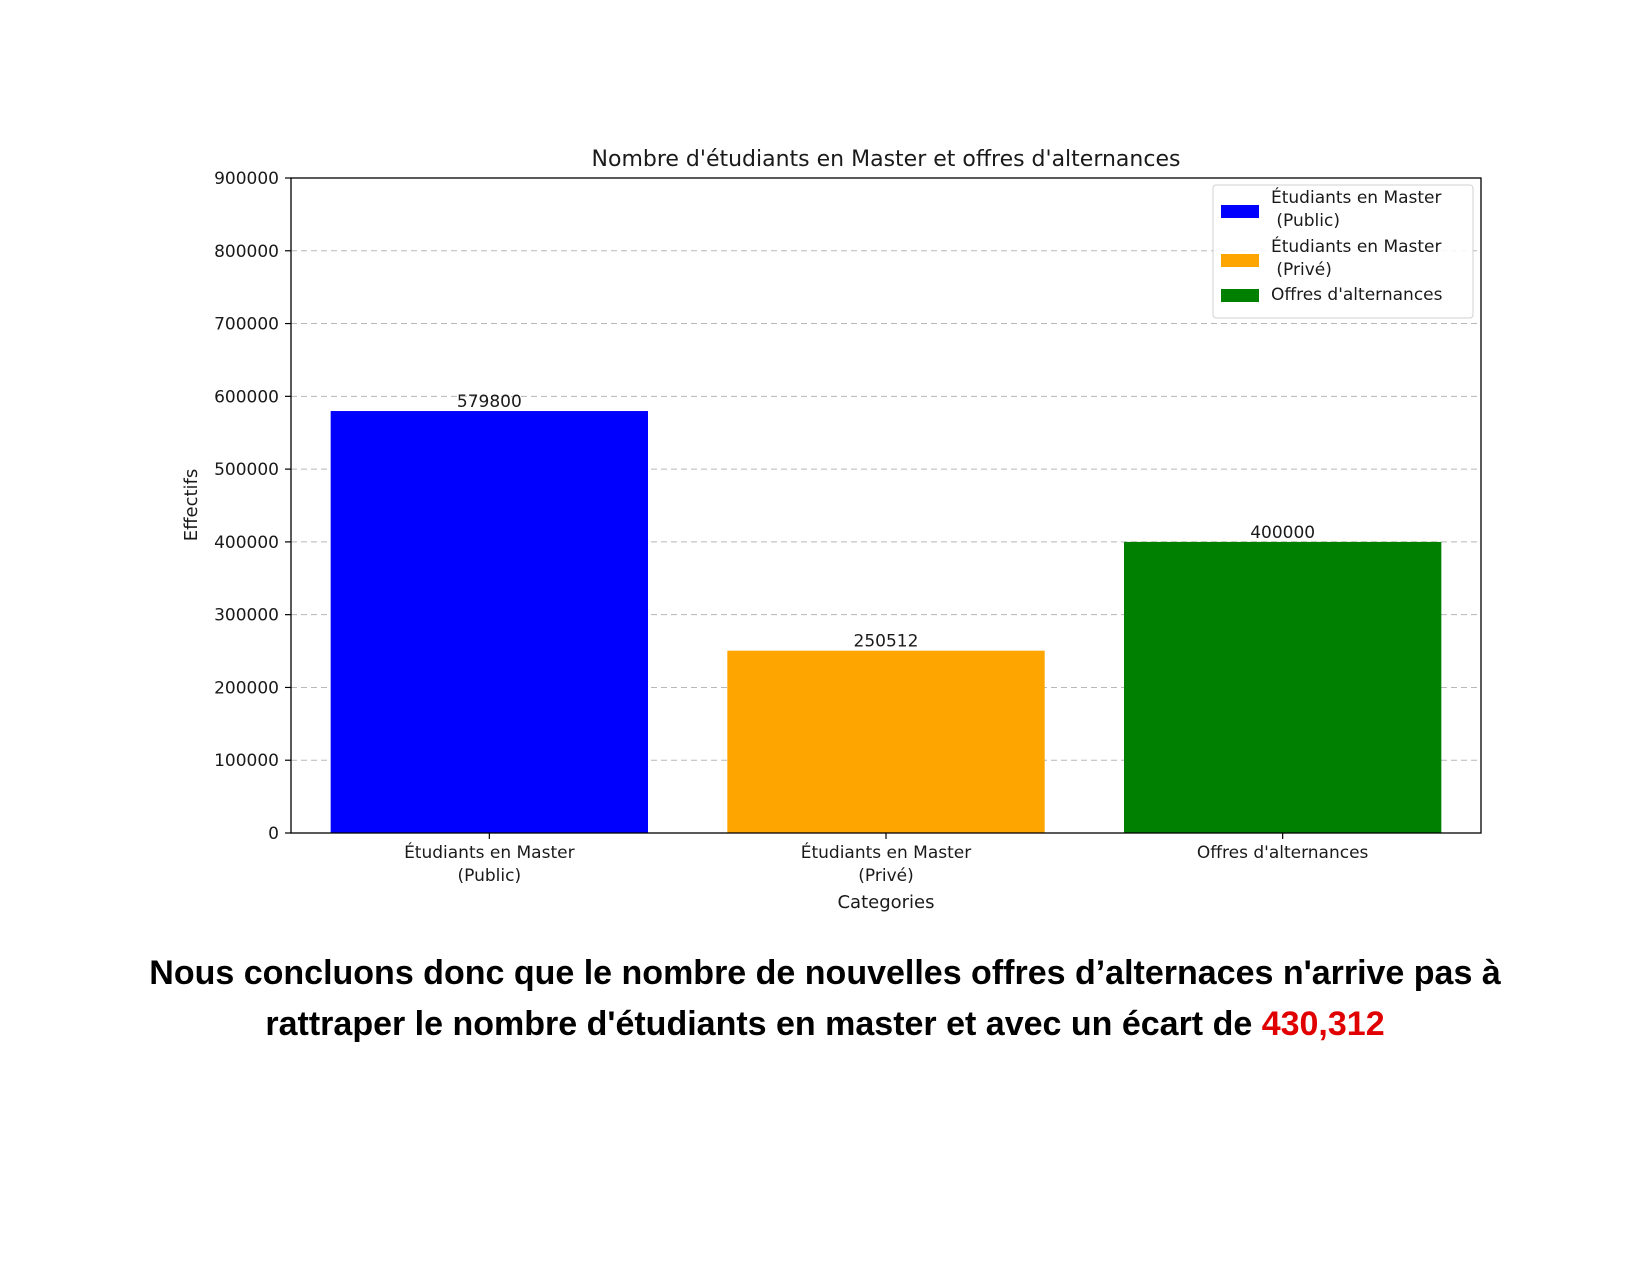  I want to click on bar-value-label: 250512, so click(886, 642).